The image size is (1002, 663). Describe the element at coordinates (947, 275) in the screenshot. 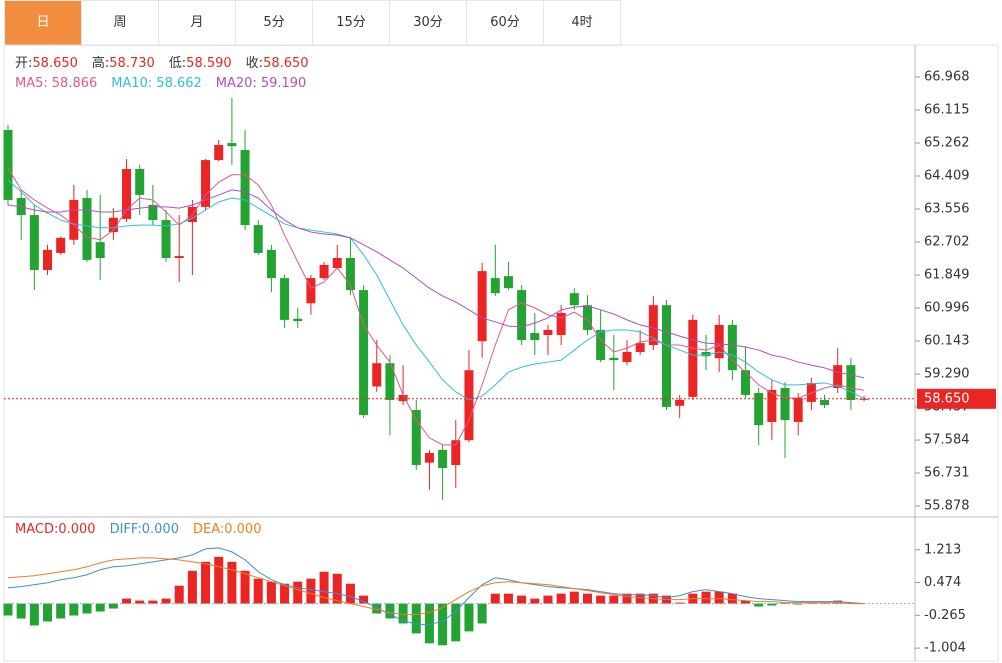

I see `y-tick-label: 61.849` at that location.